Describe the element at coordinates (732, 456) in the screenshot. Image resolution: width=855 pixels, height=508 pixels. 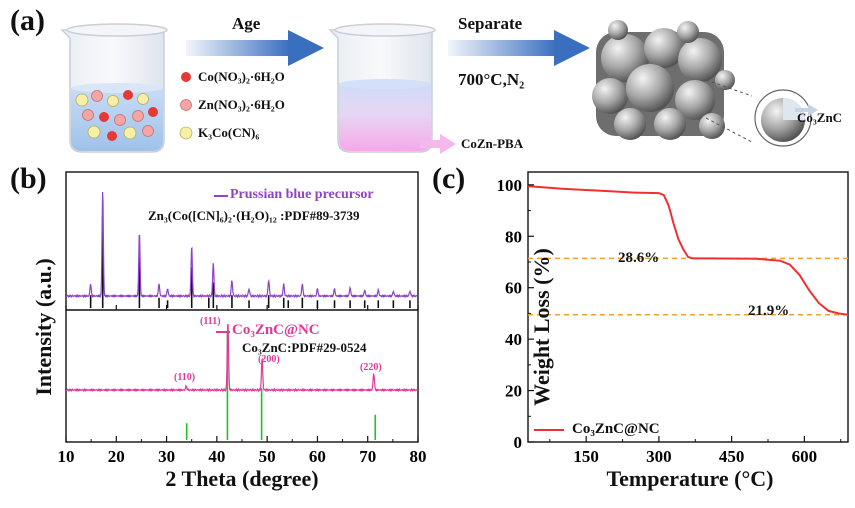
I see `tga-x-tick-label: 450` at that location.